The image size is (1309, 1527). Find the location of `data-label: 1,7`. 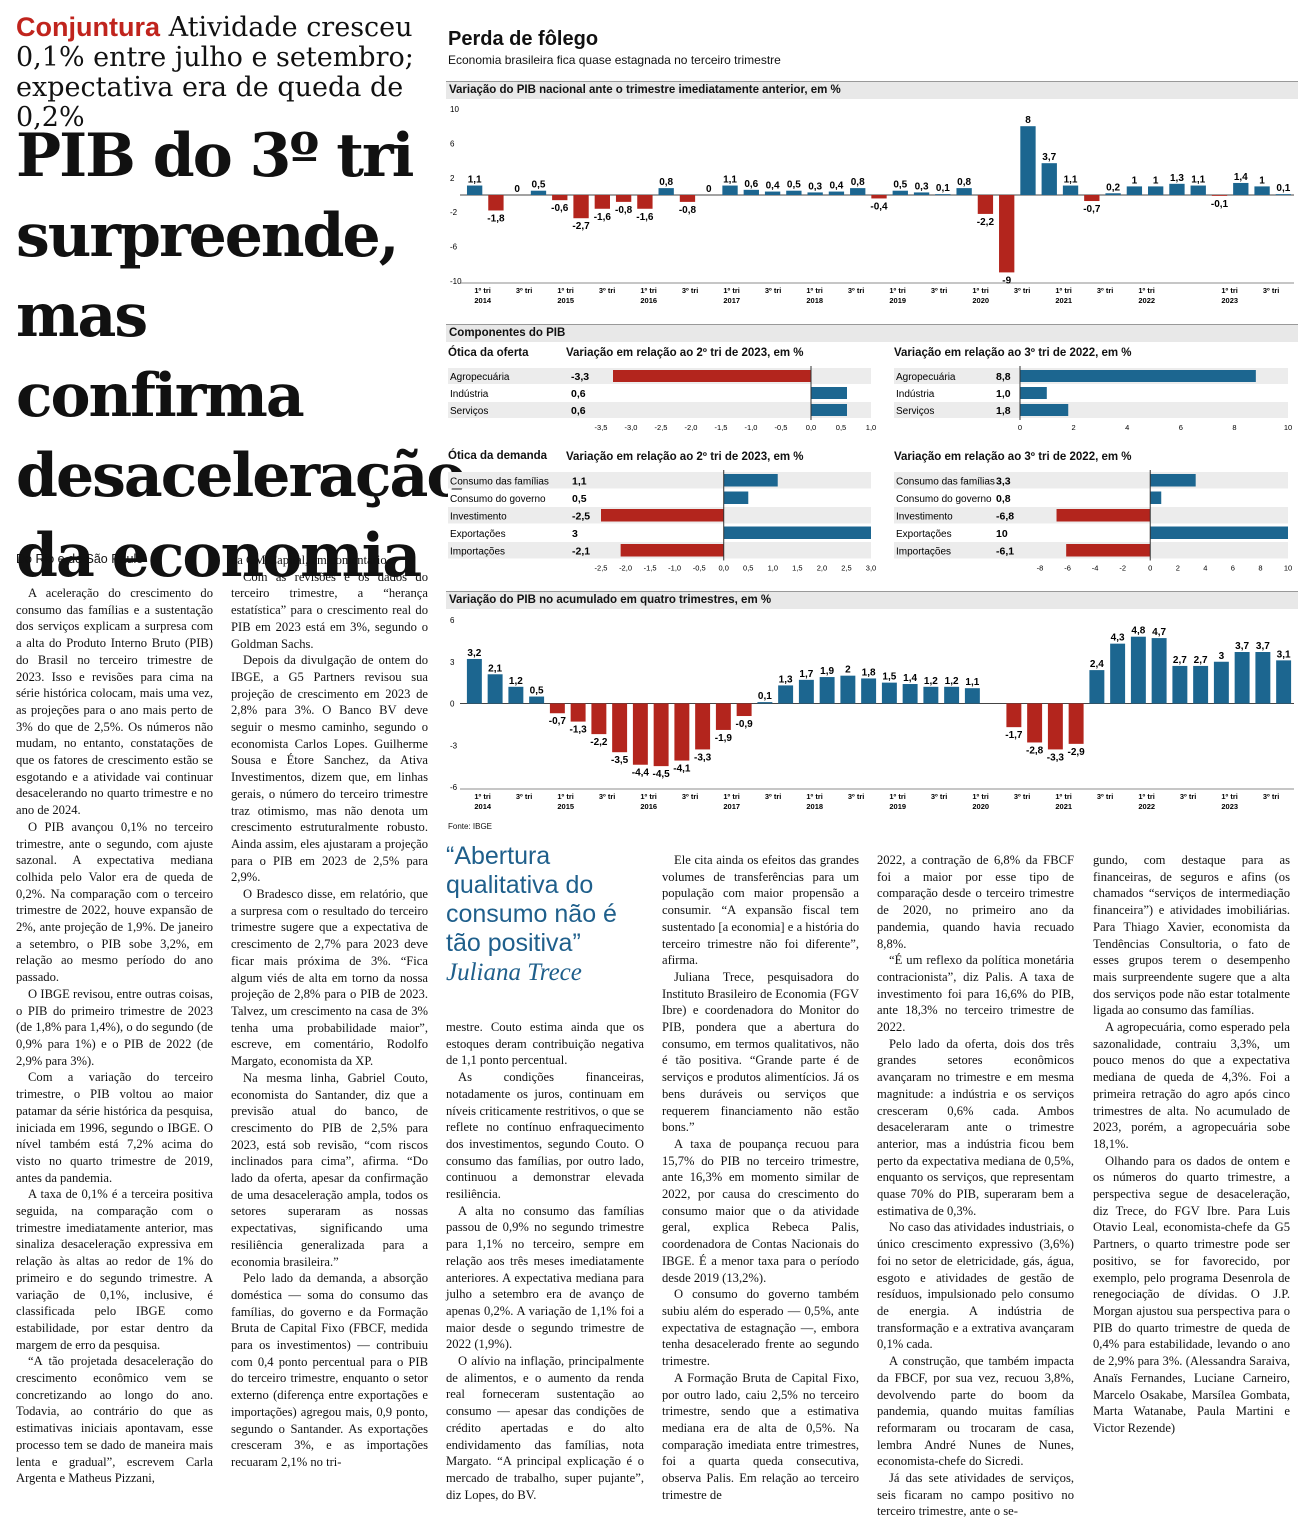

data-label: 1,7 is located at coordinates (806, 674).